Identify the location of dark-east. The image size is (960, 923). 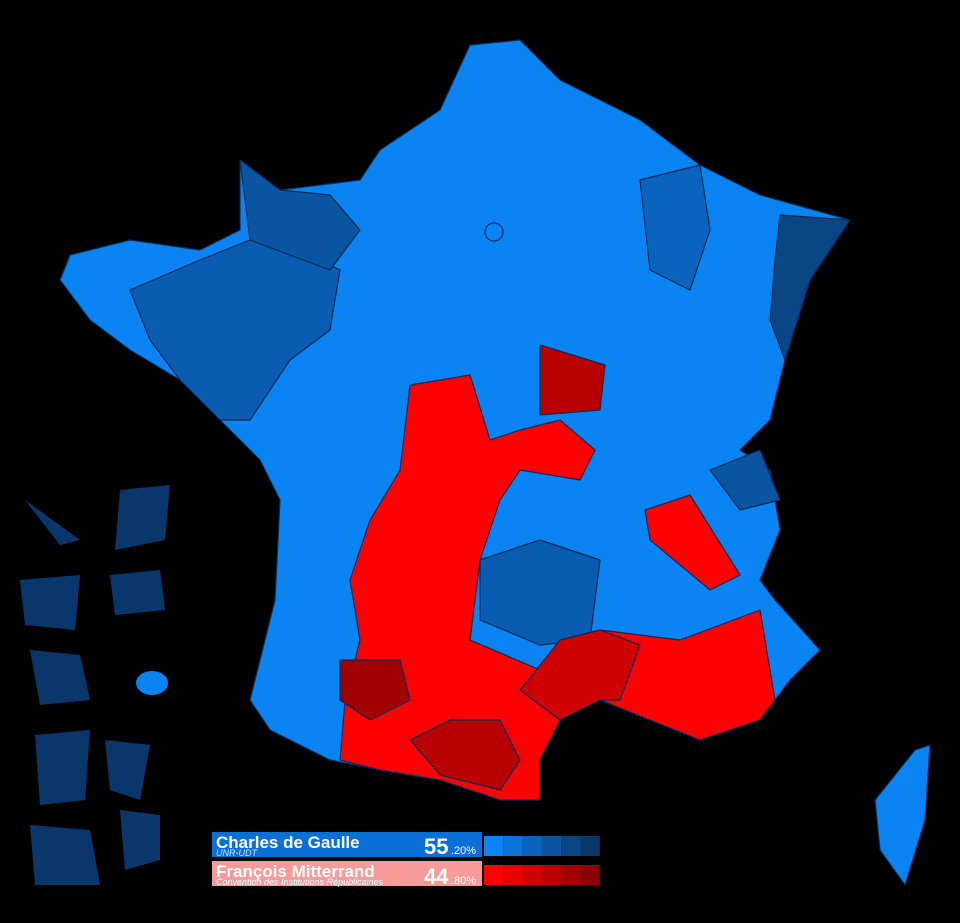
(810, 287).